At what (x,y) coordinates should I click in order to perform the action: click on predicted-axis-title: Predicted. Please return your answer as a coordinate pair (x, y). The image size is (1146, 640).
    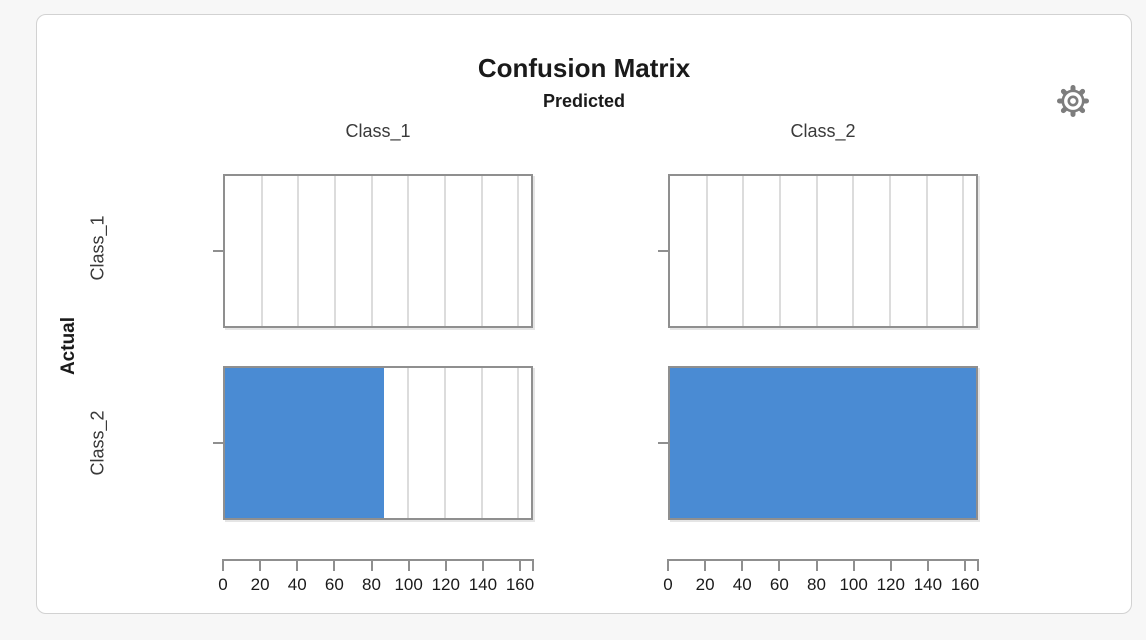
    Looking at the image, I should click on (584, 101).